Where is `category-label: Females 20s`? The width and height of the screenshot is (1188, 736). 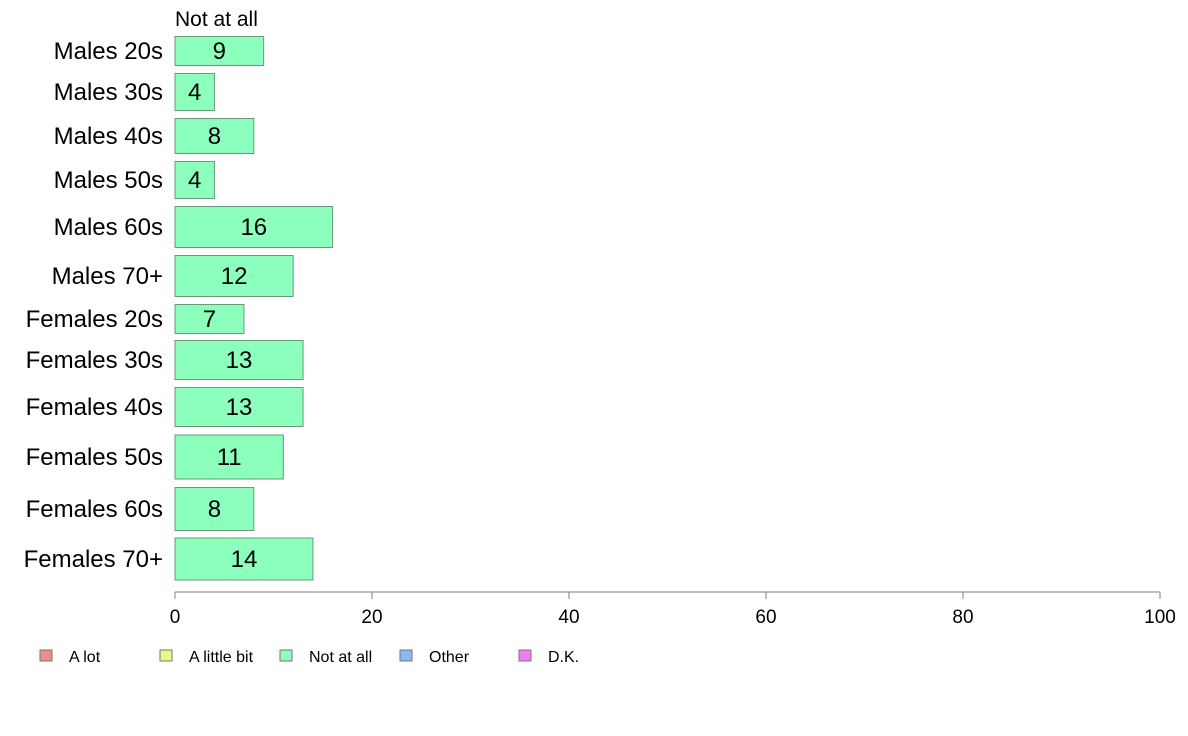 category-label: Females 20s is located at coordinates (94, 319).